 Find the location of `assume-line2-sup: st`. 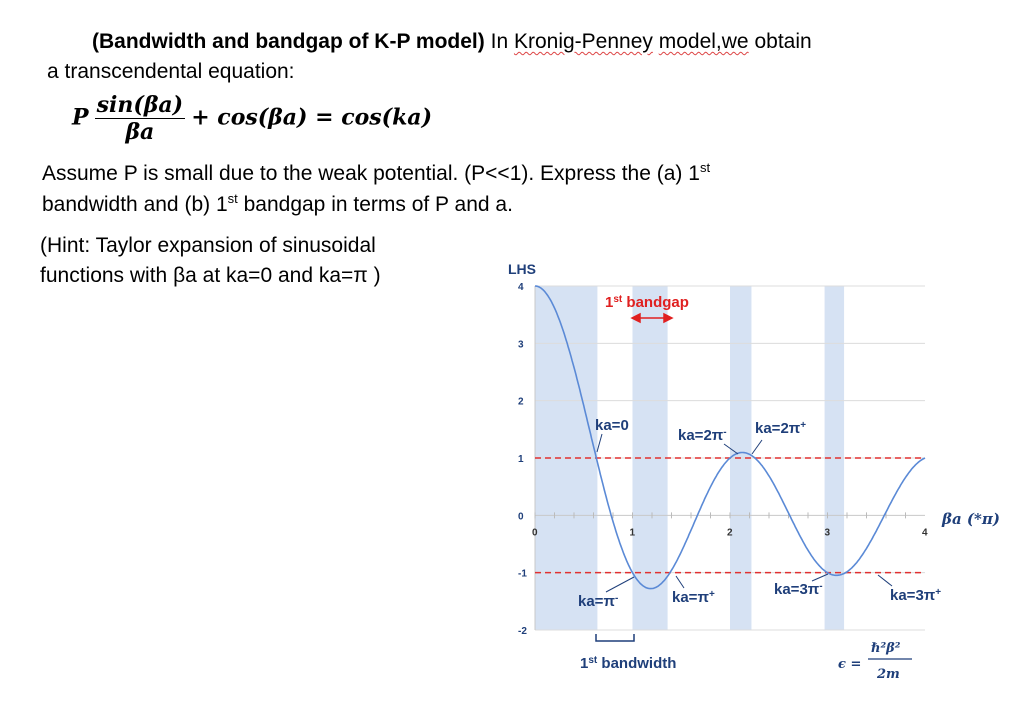

assume-line2-sup: st is located at coordinates (232, 198).